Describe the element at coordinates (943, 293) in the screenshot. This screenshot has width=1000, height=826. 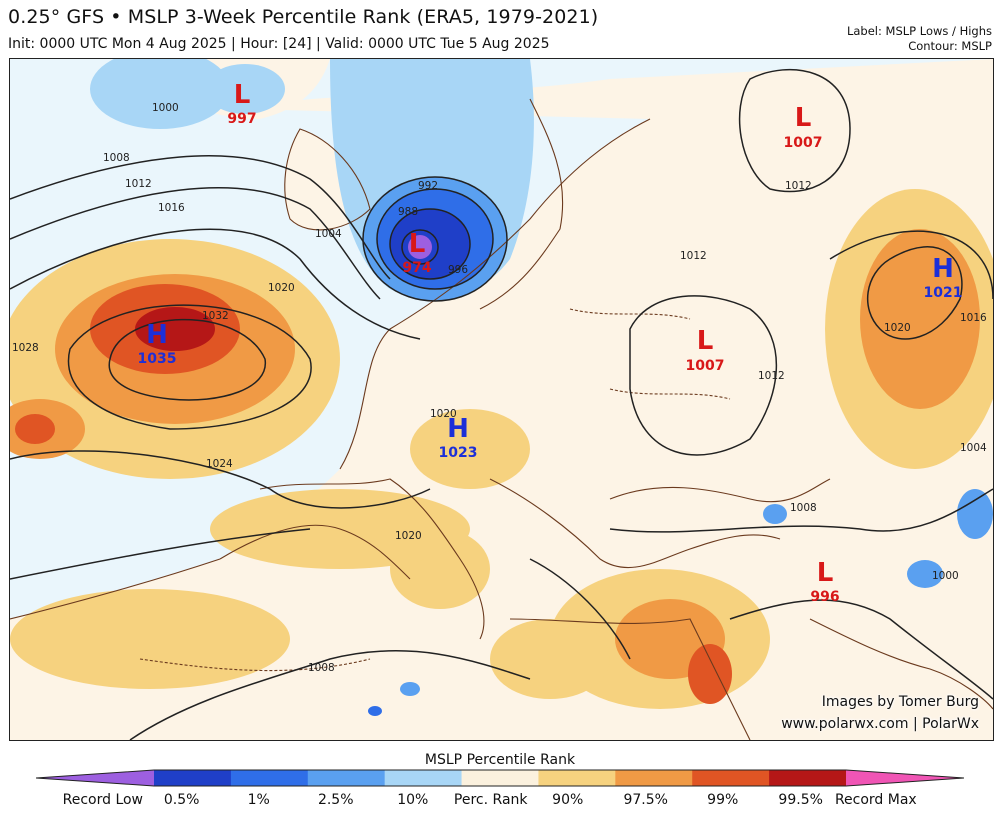
I see `pressure-center-value: 1021` at that location.